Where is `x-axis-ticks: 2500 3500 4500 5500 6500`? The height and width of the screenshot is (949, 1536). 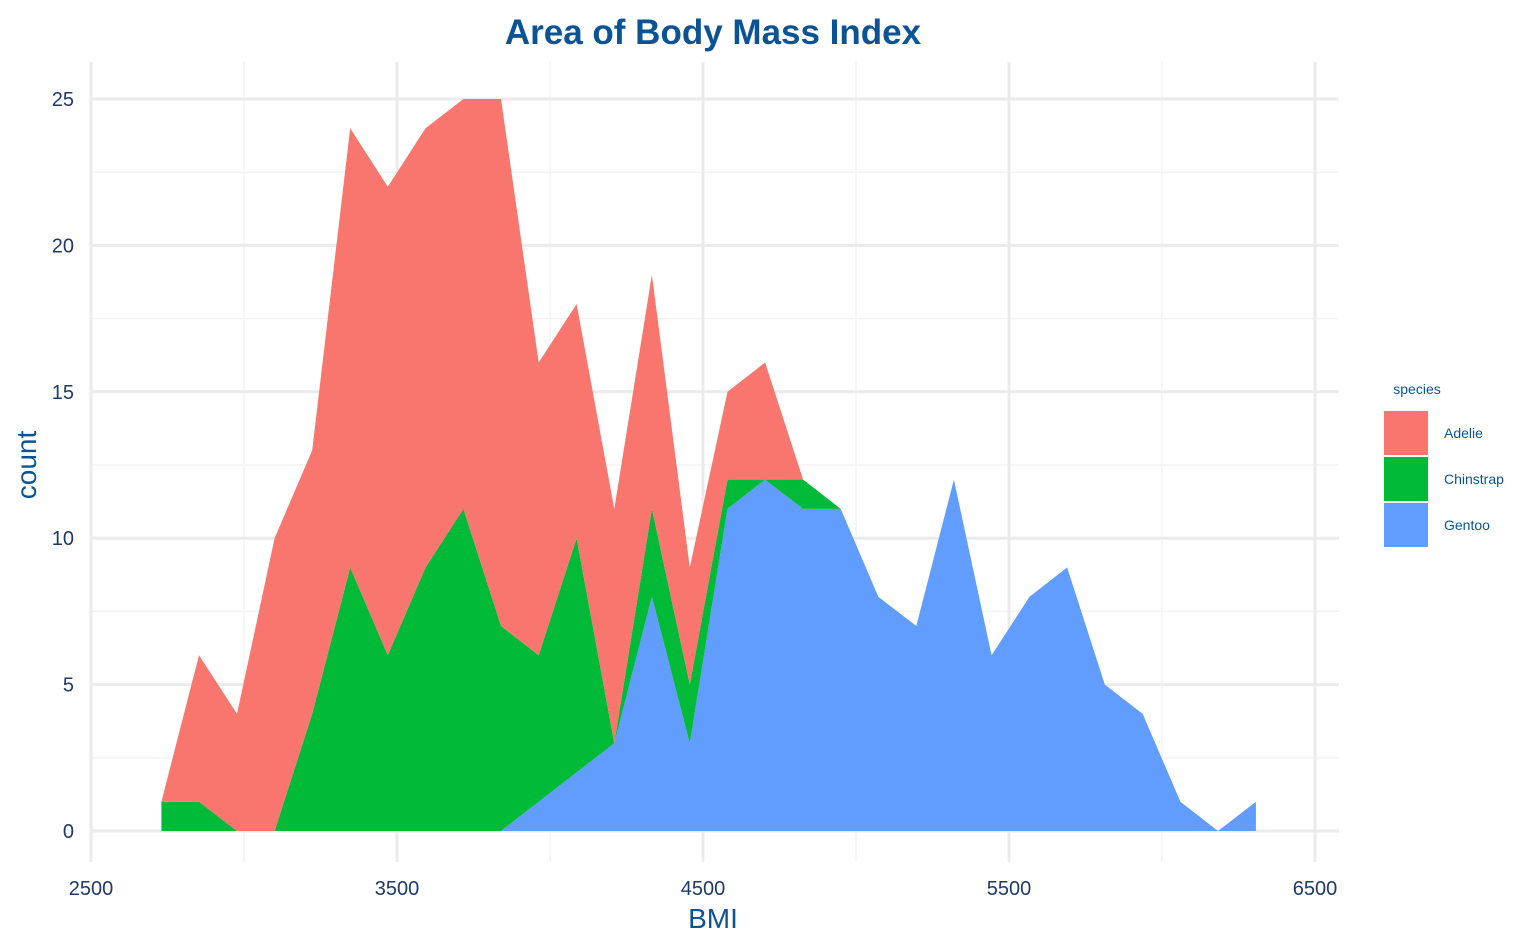
x-axis-ticks: 2500 3500 4500 5500 6500 is located at coordinates (703, 889).